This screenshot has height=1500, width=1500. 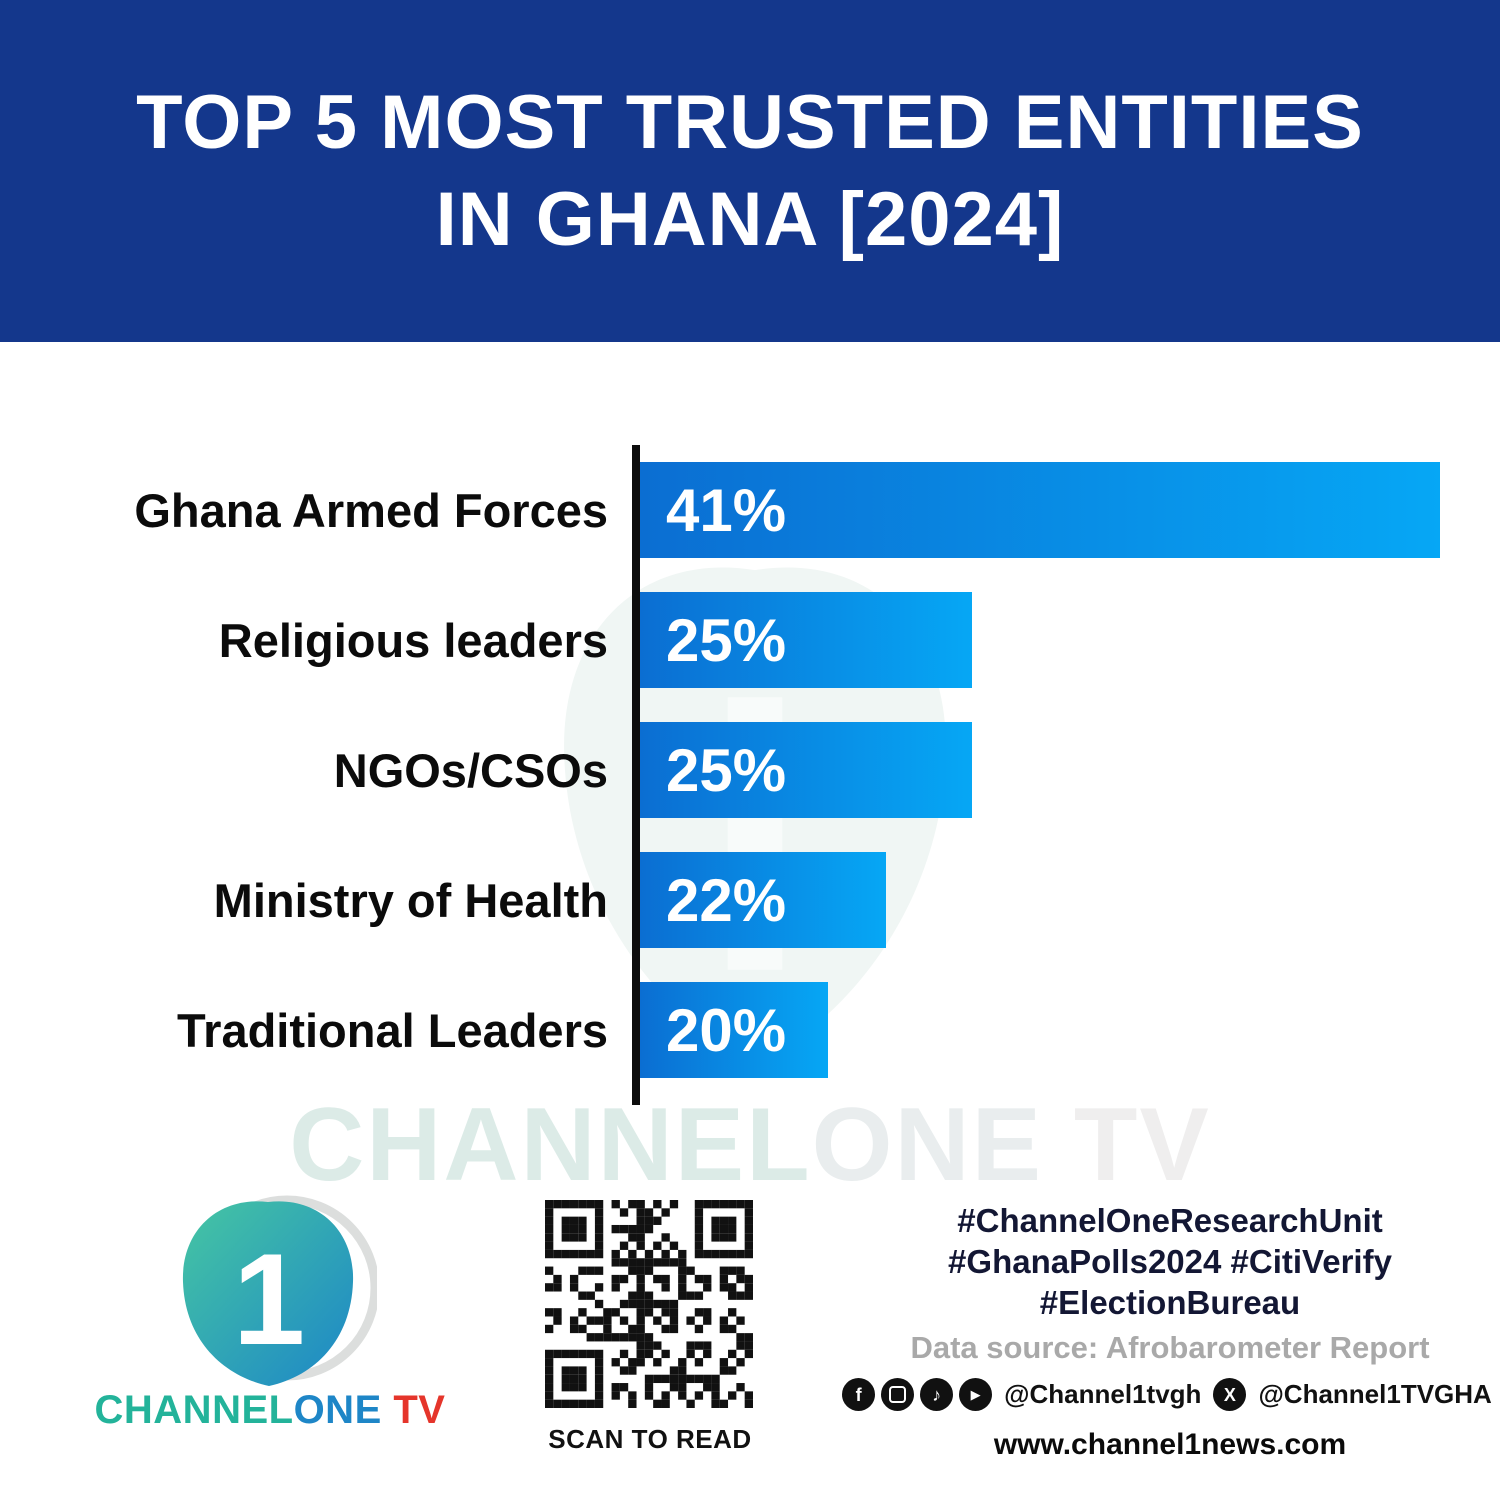 I want to click on watermark-part-1: CHANNEL, so click(x=550, y=1145).